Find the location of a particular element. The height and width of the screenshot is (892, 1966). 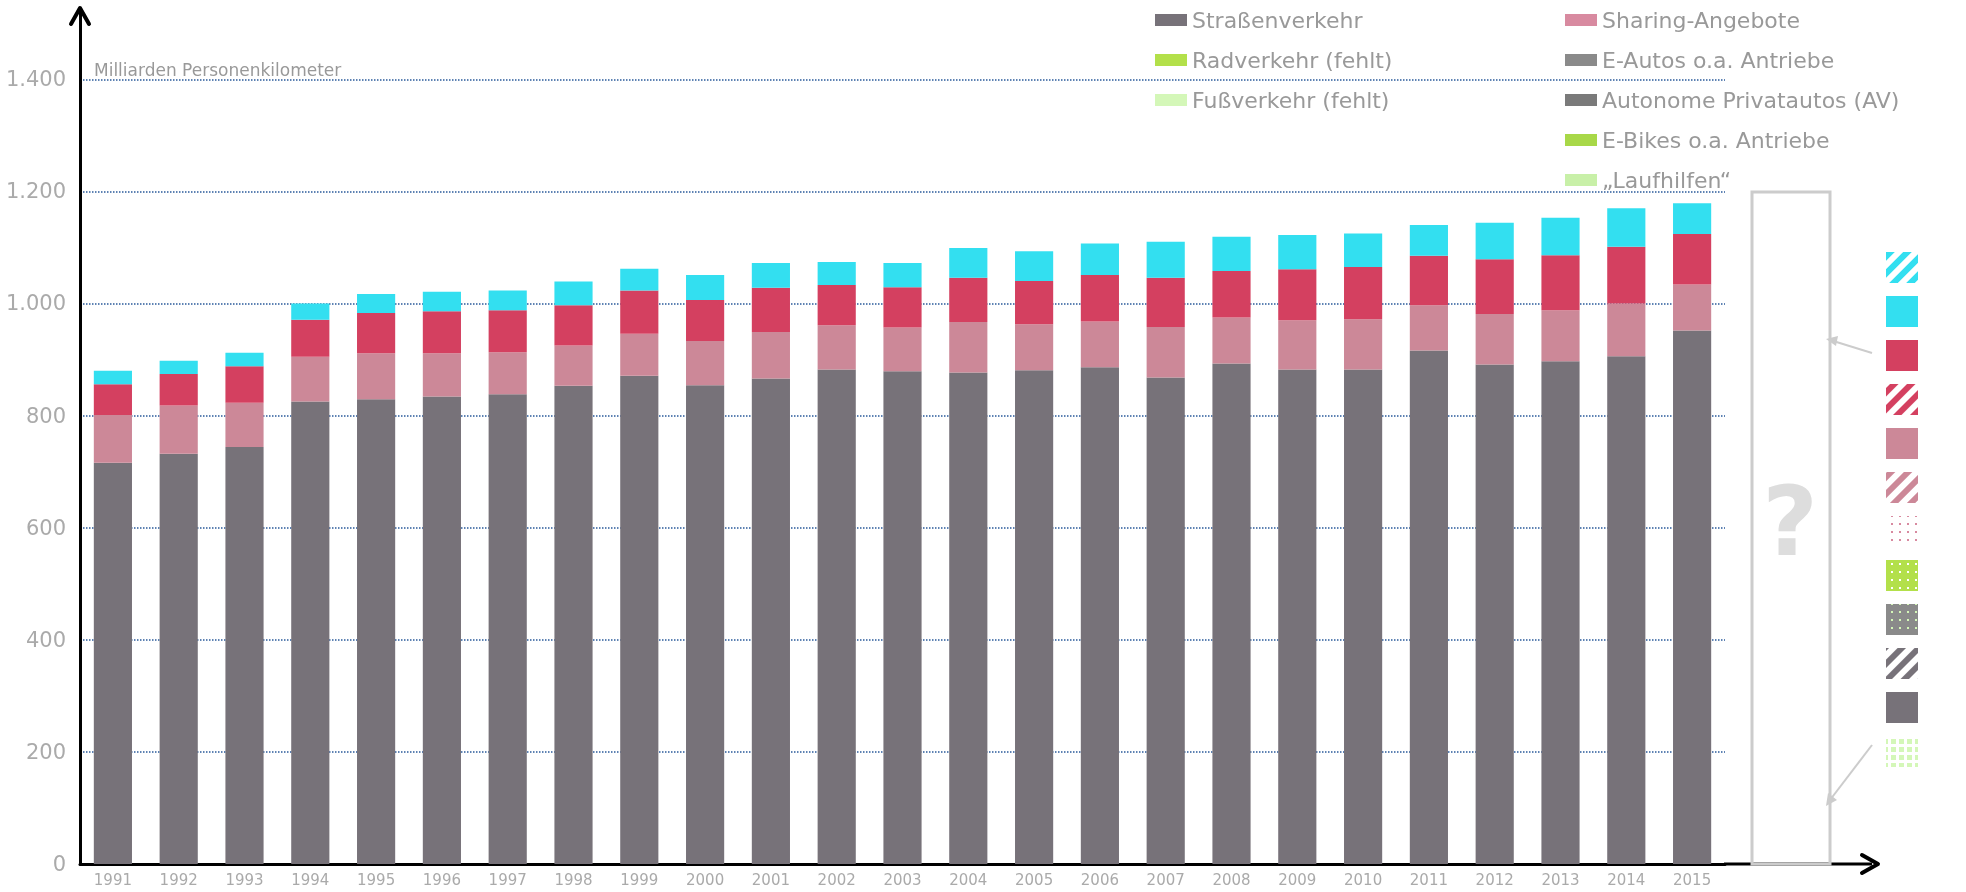

x-tick-label: 2002 is located at coordinates (836, 879).